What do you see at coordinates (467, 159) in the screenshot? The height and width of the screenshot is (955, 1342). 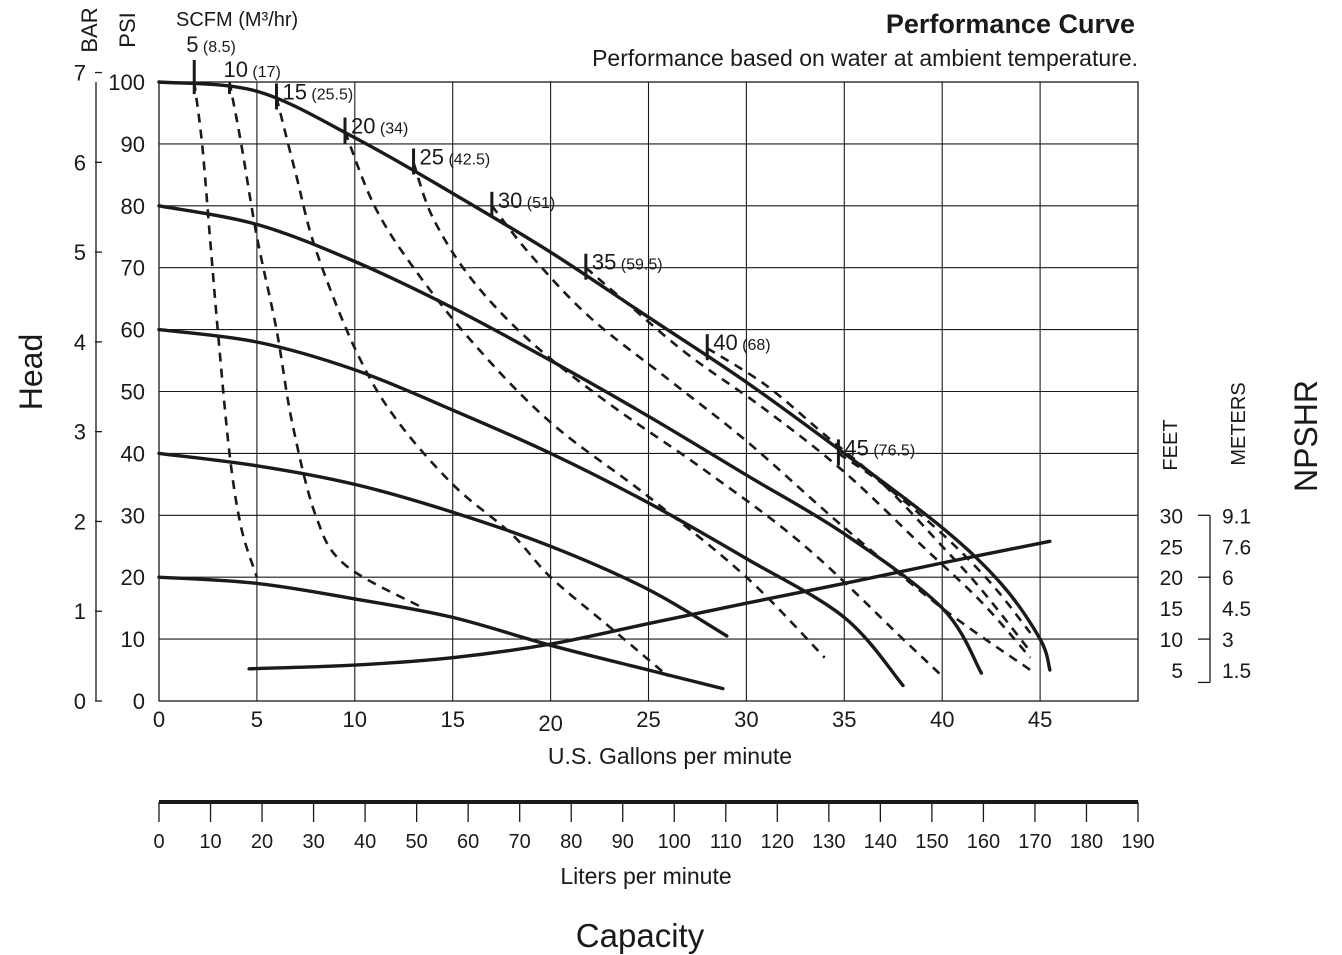 I see `m3hr-value: (42.5)` at bounding box center [467, 159].